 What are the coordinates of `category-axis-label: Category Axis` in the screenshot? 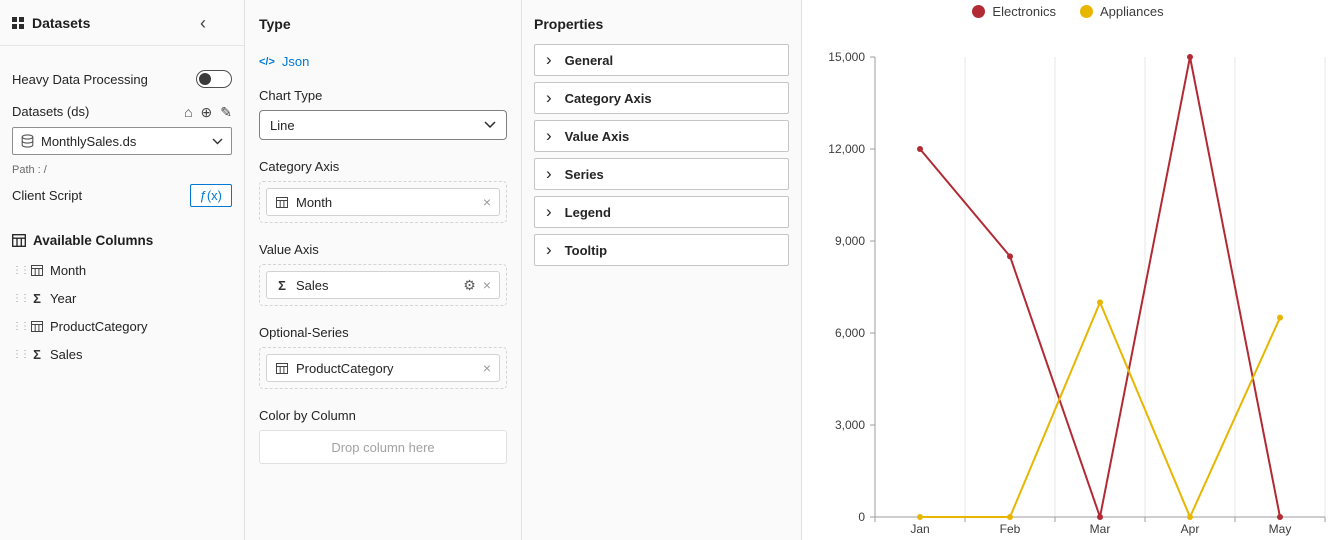 It's located at (299, 166).